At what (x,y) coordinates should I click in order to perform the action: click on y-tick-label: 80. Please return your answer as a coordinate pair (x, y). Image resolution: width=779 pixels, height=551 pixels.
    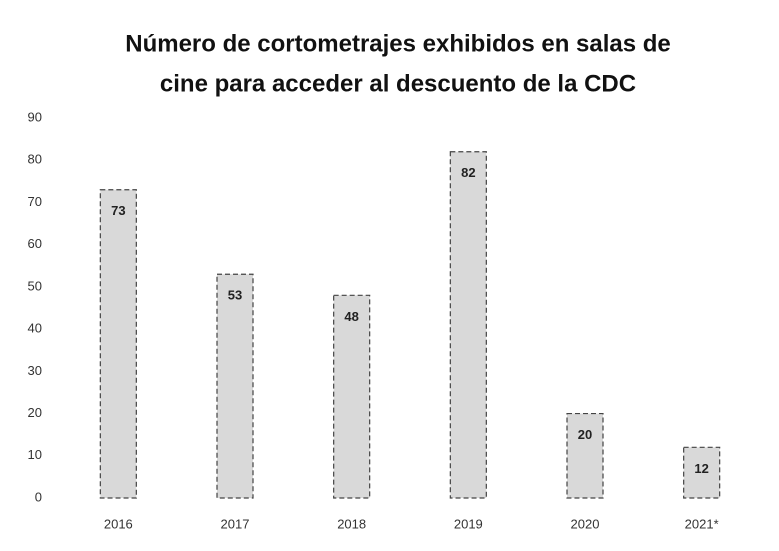
    Looking at the image, I should click on (35, 159).